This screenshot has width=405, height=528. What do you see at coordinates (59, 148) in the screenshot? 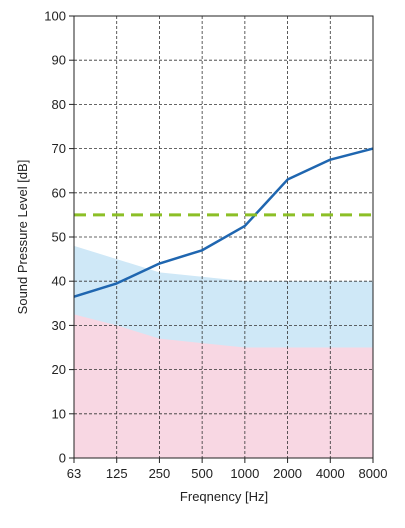
I see `y-tick-label: 70` at bounding box center [59, 148].